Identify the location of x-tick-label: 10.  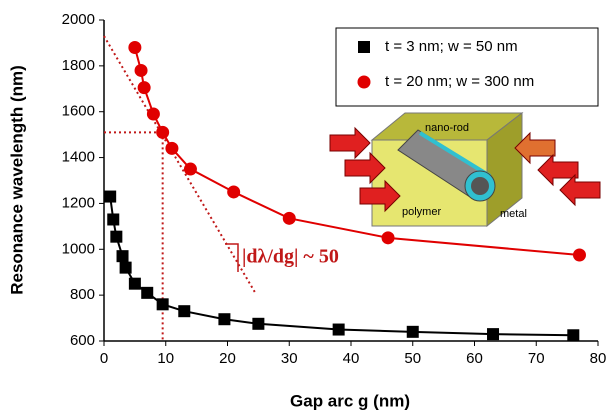
(165, 358).